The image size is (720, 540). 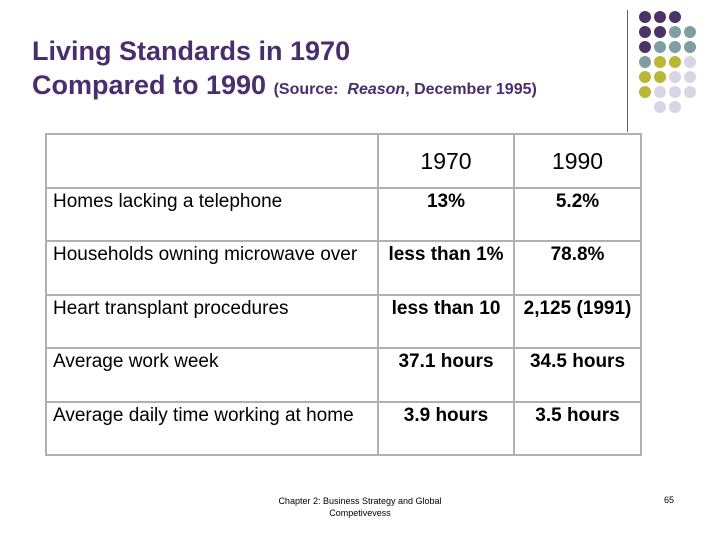 I want to click on value-cell: less than 10, so click(x=446, y=321).